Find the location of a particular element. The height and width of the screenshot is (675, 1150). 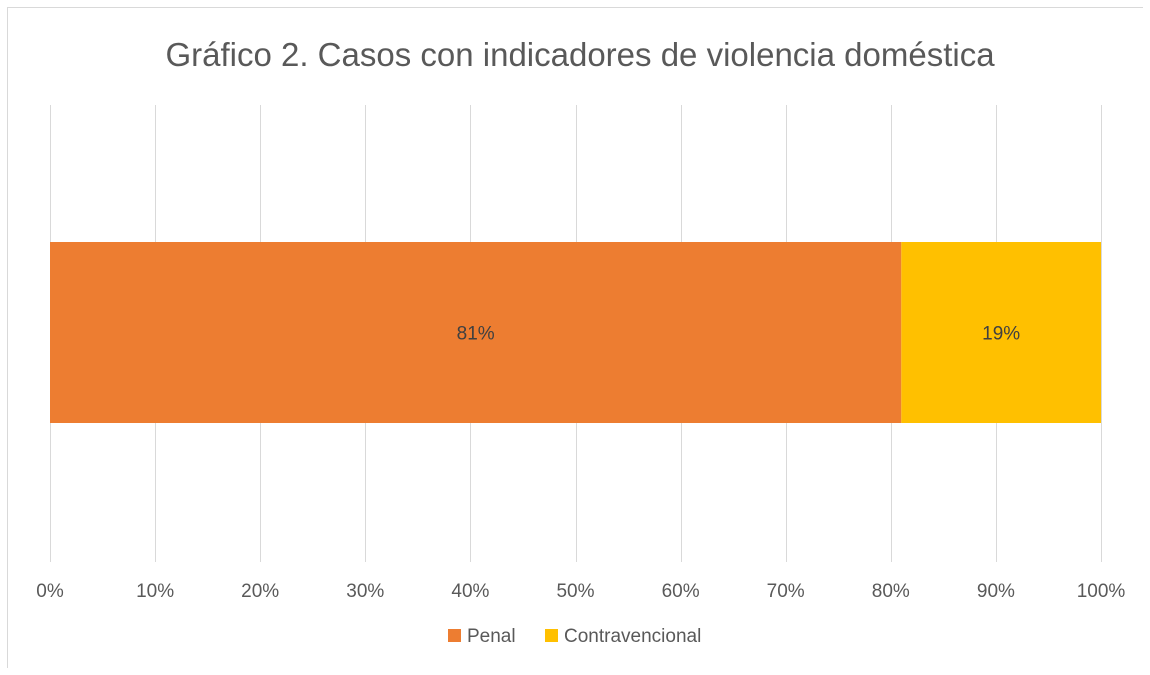

legend: Penal Contravencional is located at coordinates (574, 636).